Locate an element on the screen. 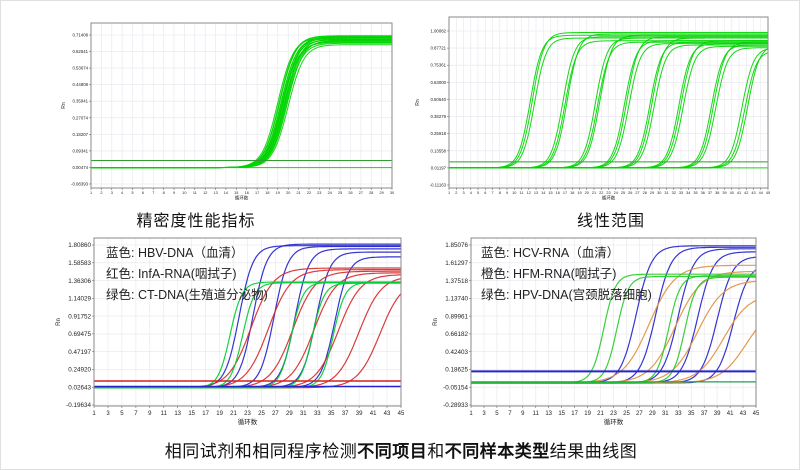 The width and height of the screenshot is (800, 470). svg-text: 0.24920 is located at coordinates (79, 370).